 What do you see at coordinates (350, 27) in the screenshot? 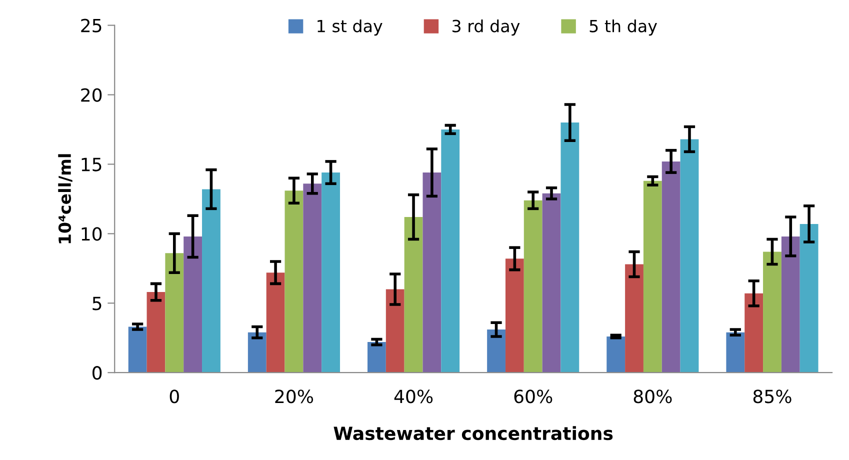
I see `legend-label: 1 st day` at bounding box center [350, 27].